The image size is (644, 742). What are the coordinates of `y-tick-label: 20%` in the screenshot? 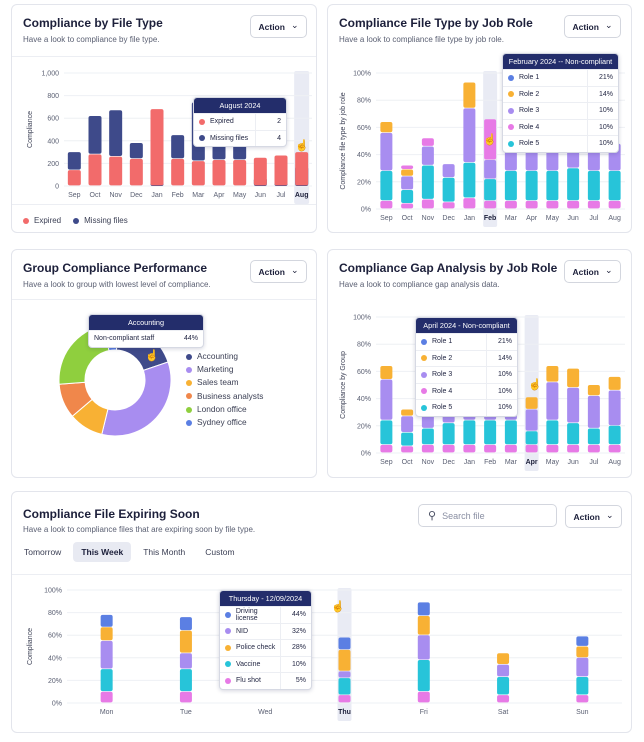 It's located at (364, 182).